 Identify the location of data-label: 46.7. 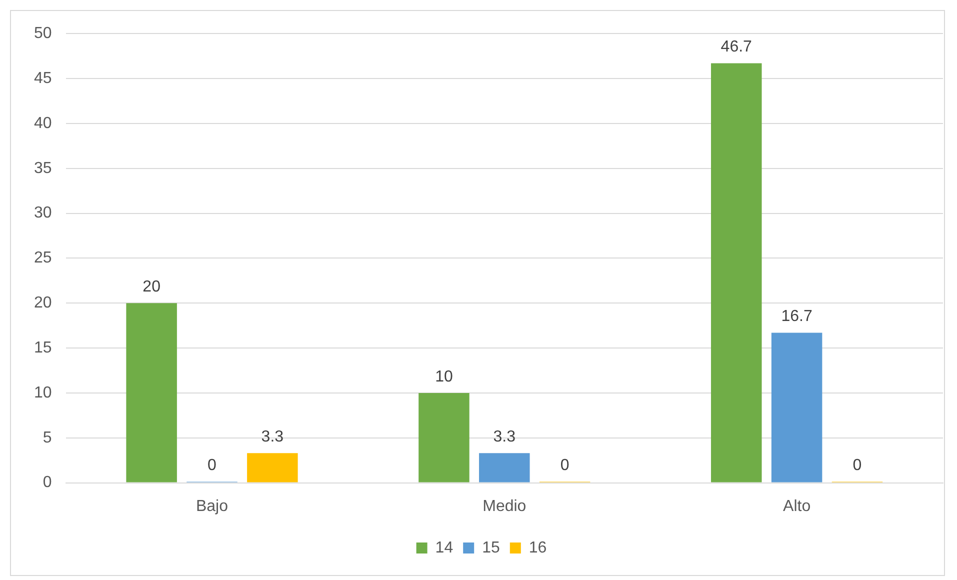
(736, 47).